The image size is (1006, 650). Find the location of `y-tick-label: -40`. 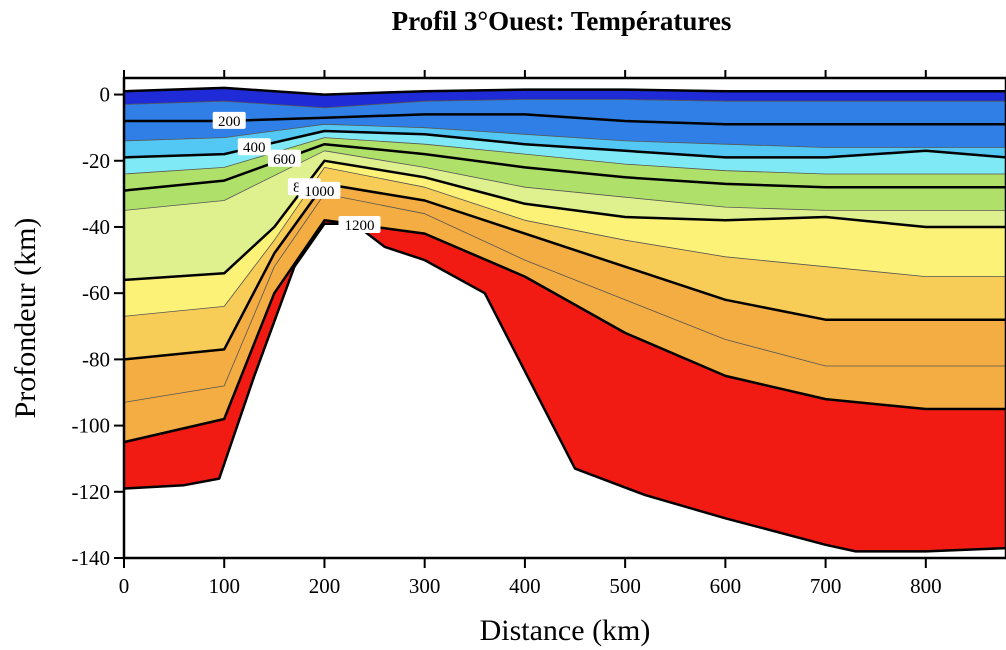

y-tick-label: -40 is located at coordinates (96, 227).